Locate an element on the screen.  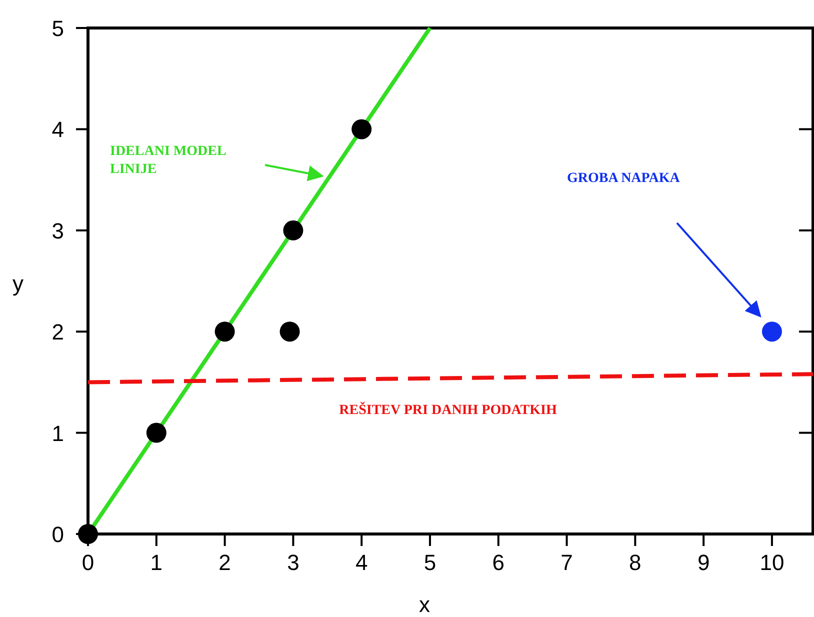
x-tick-label: 10 is located at coordinates (772, 562).